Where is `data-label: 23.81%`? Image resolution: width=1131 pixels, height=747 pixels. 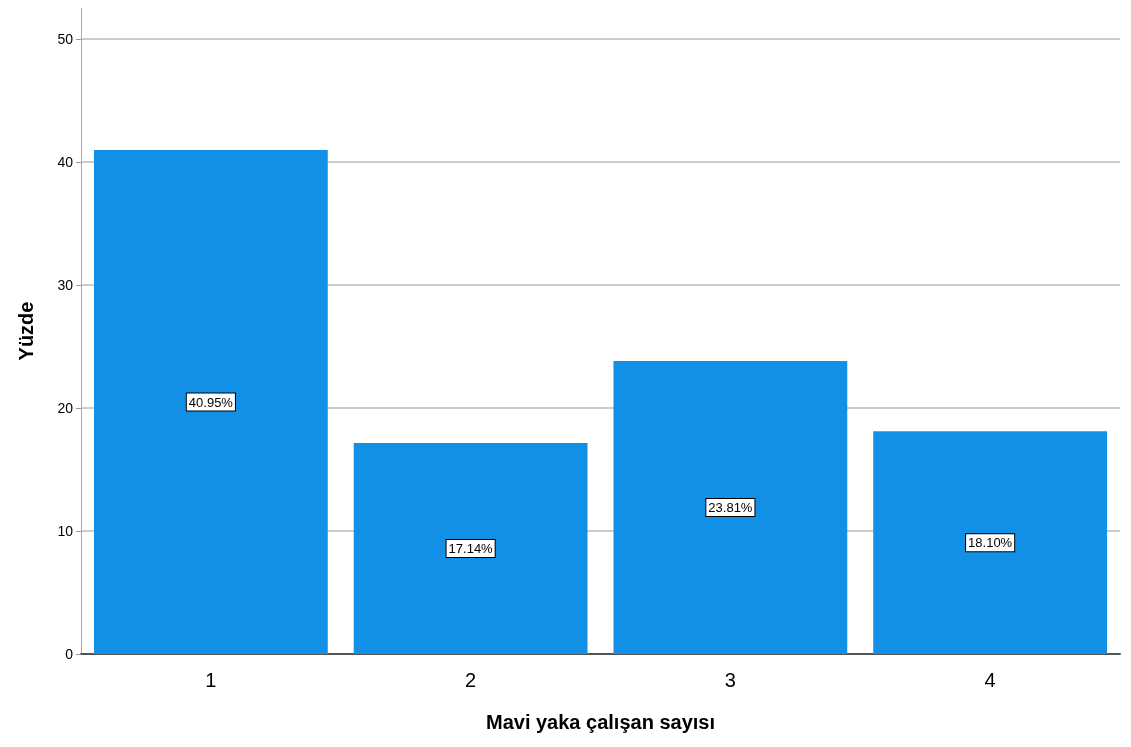
data-label: 23.81% is located at coordinates (730, 508).